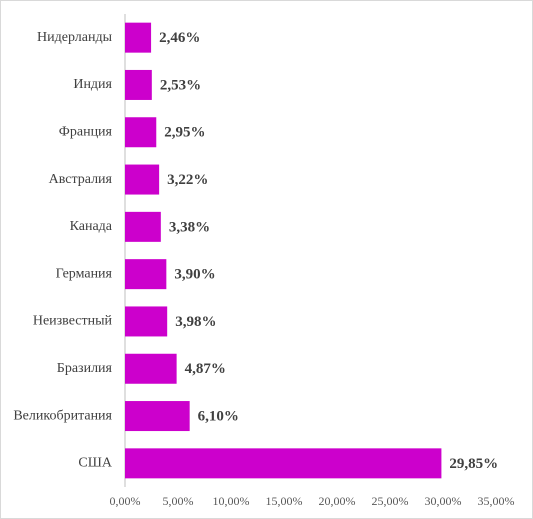 The width and height of the screenshot is (533, 519). What do you see at coordinates (390, 501) in the screenshot?
I see `x-tick-label: 25,00%` at bounding box center [390, 501].